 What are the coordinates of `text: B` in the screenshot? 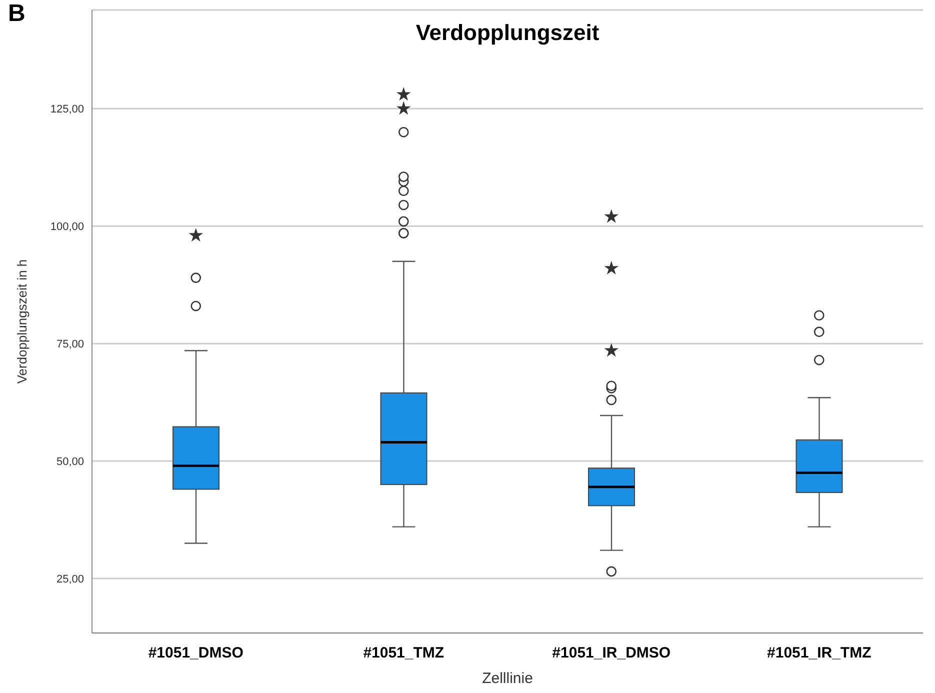 It's located at (17, 14).